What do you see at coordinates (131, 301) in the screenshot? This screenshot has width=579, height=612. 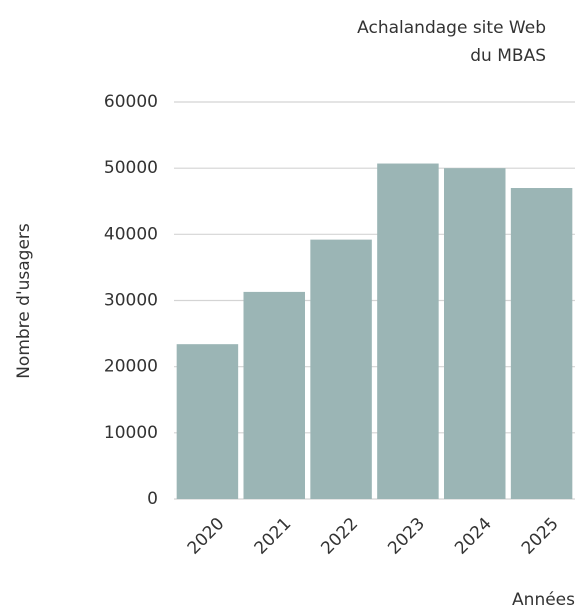 I see `y-tick-label: 30000` at bounding box center [131, 301].